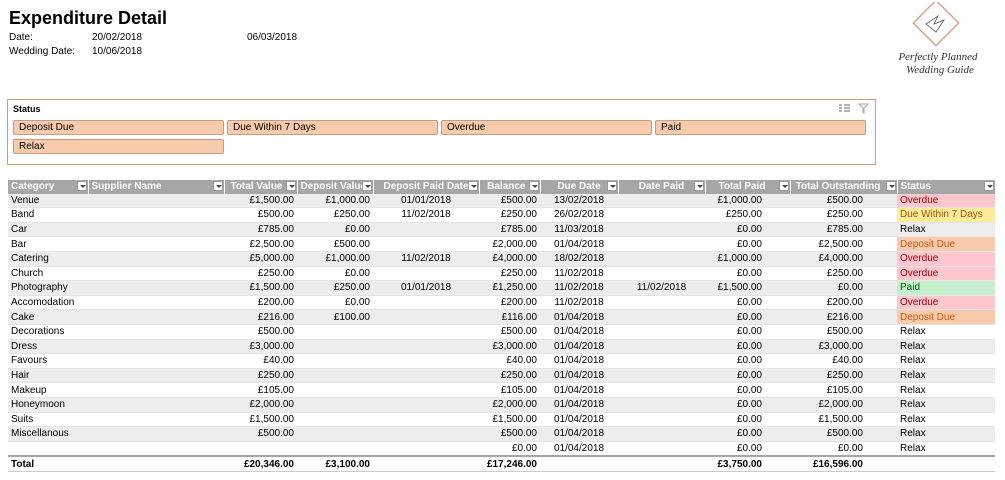  I want to click on cell: Venue, so click(48, 201).